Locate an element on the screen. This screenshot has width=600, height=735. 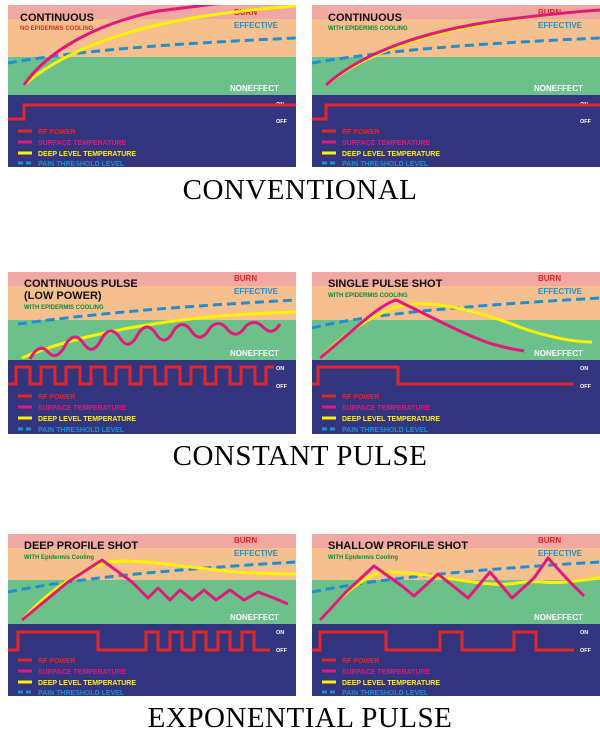
panel-title: DEEP PROFILE SHOT is located at coordinates (81, 546).